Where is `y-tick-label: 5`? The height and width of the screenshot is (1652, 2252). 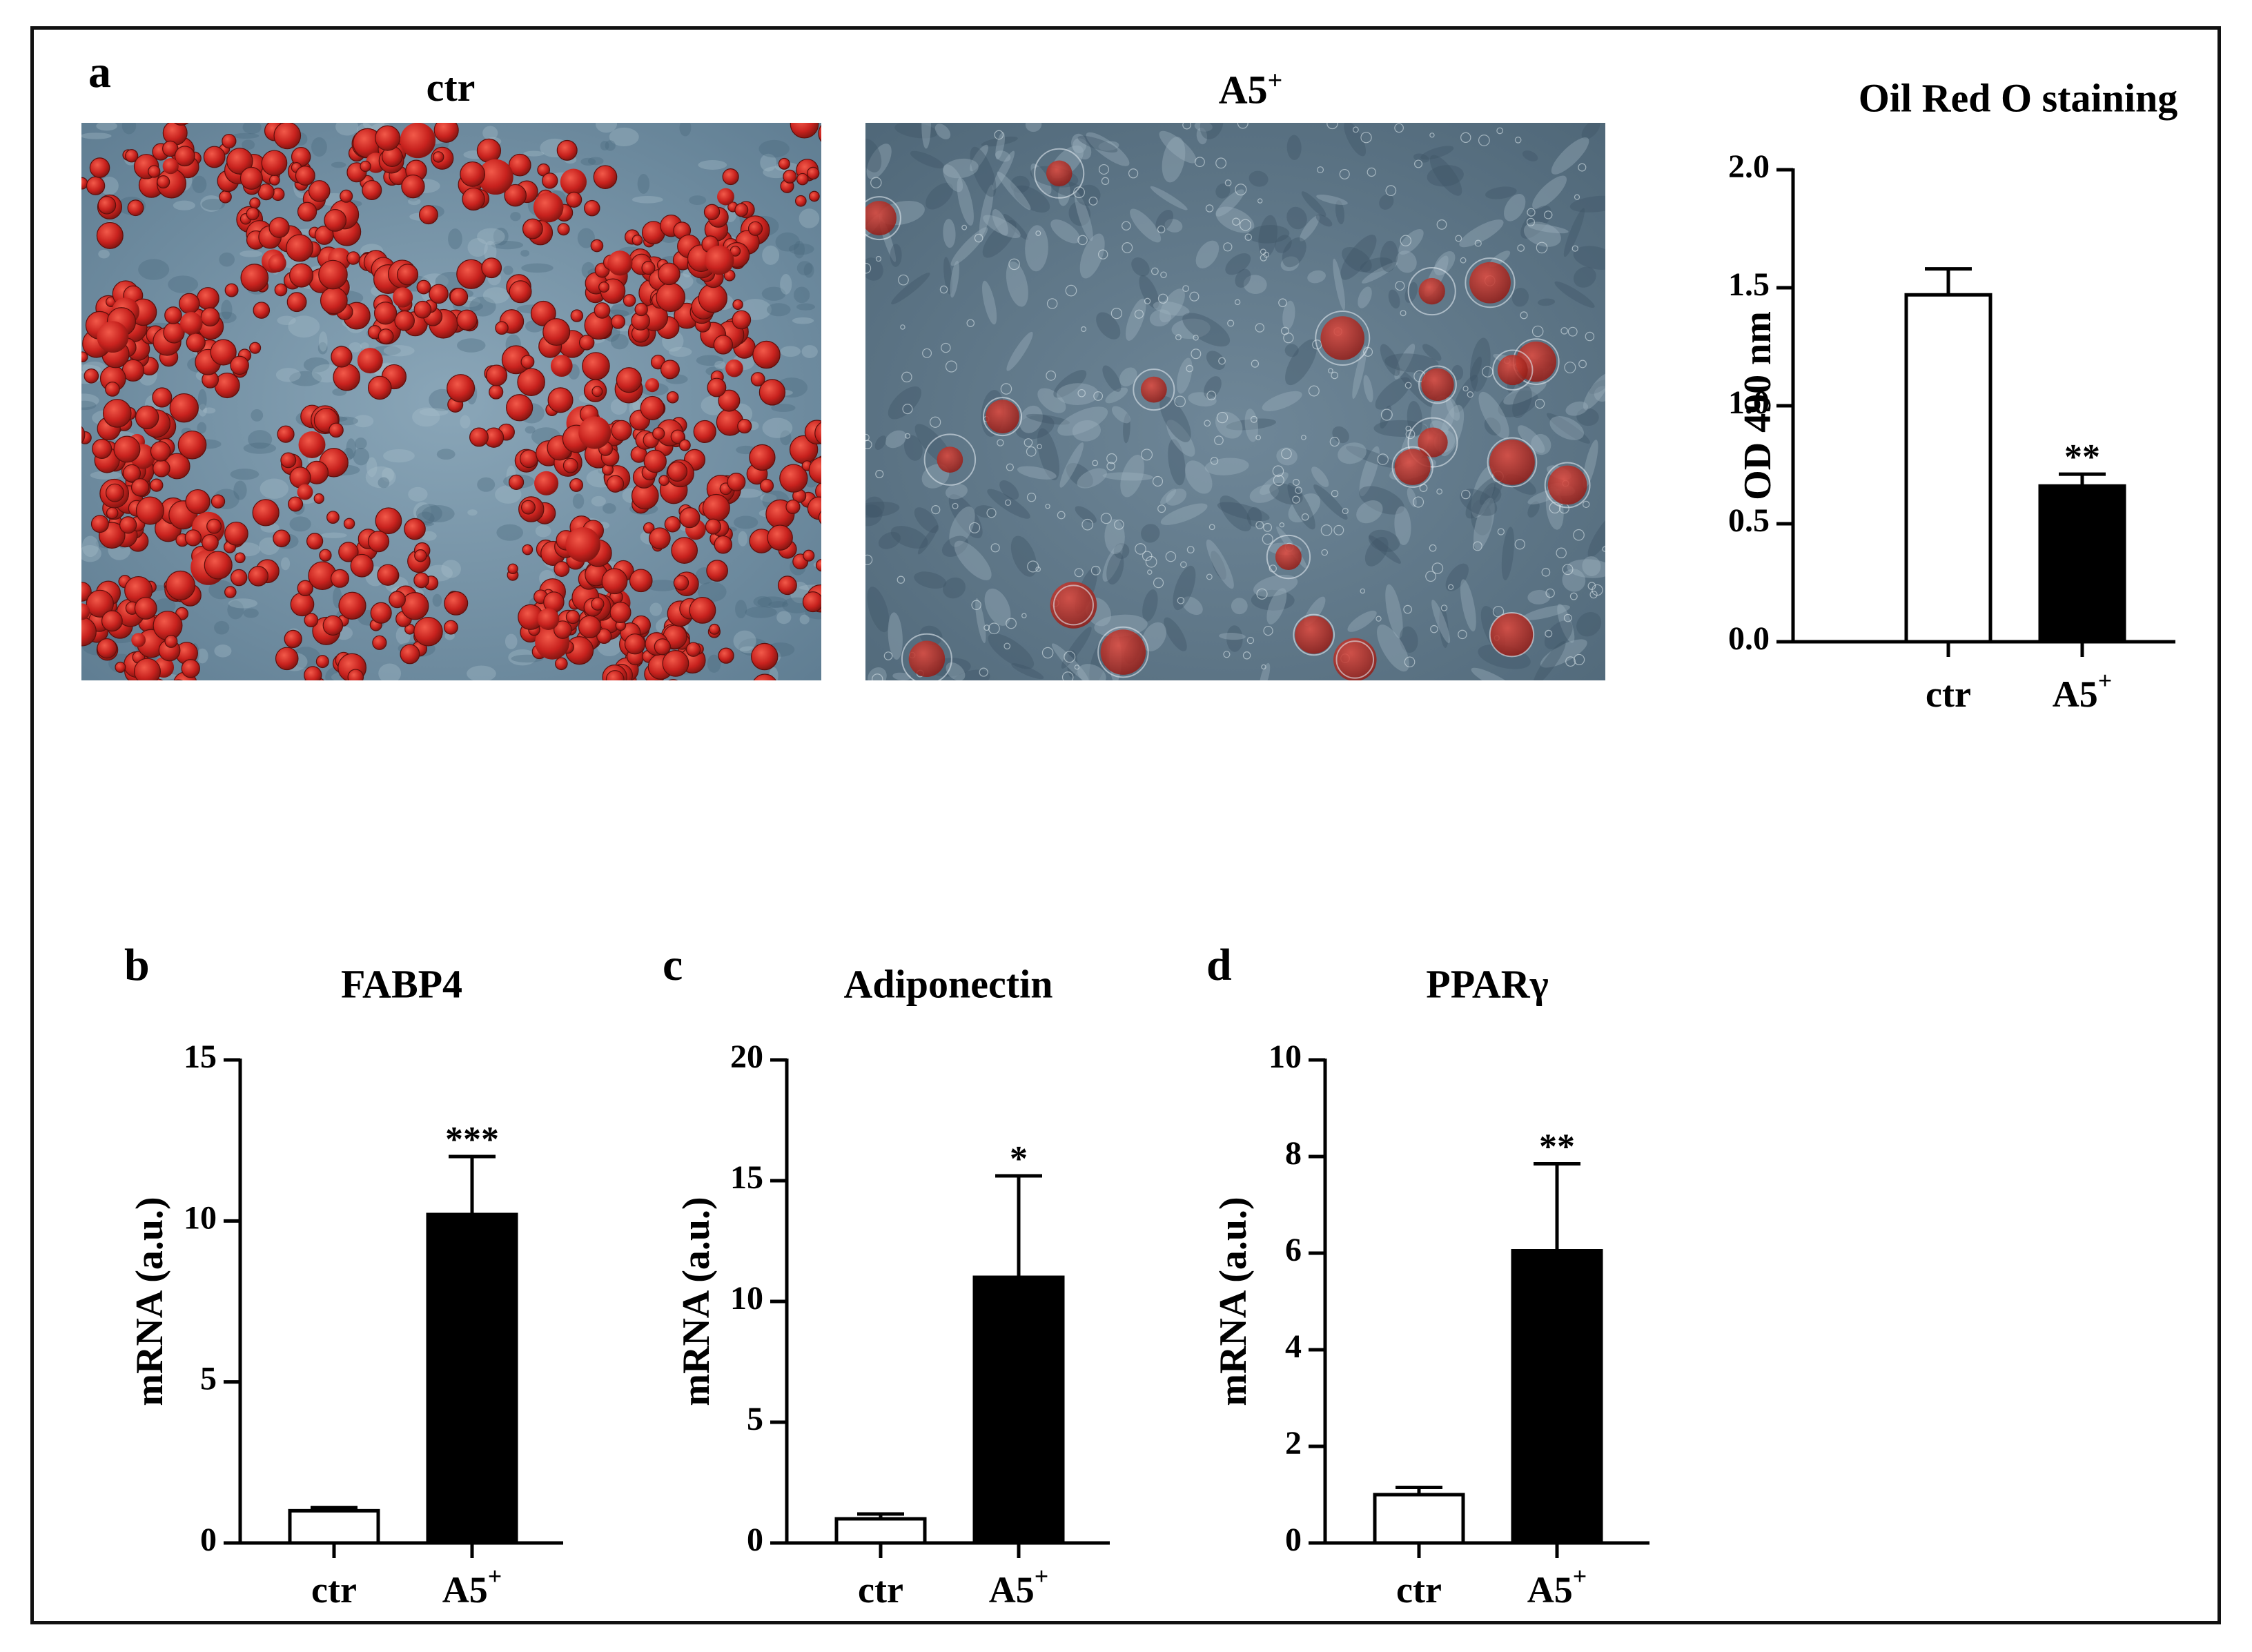
y-tick-label: 5 is located at coordinates (755, 1419).